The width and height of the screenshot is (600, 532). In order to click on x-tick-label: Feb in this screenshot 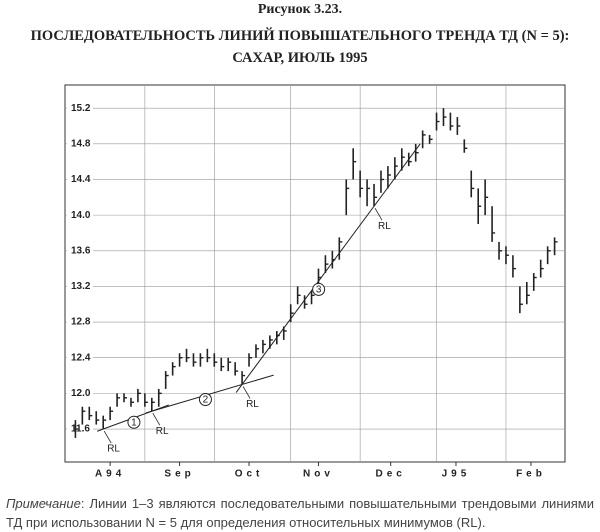, I will do `click(531, 474)`.